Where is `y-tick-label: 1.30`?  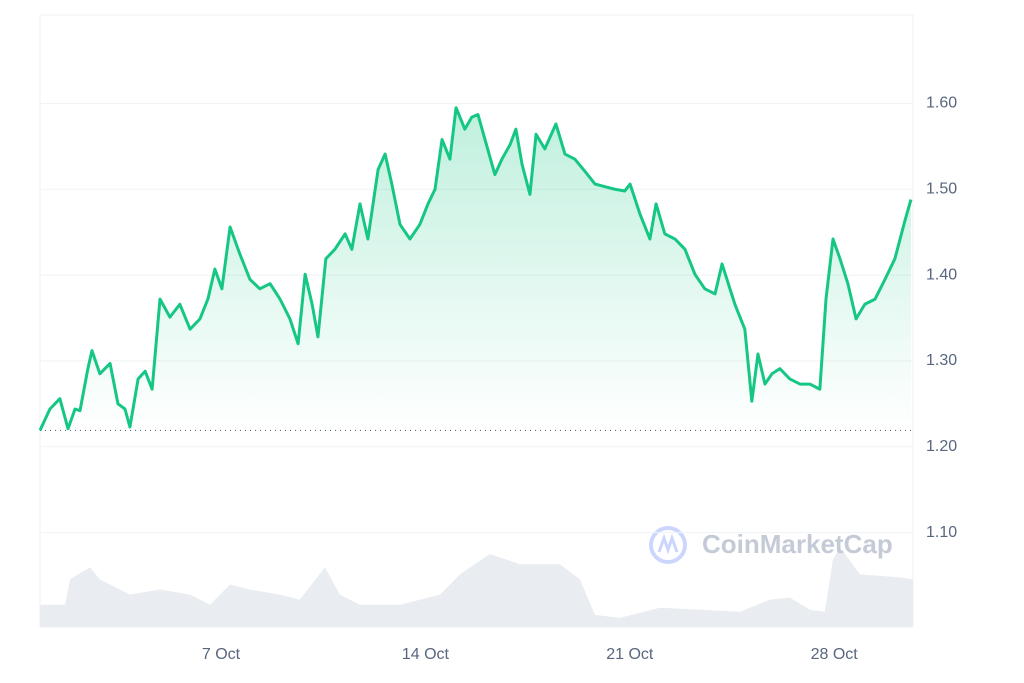
y-tick-label: 1.30 is located at coordinates (941, 360).